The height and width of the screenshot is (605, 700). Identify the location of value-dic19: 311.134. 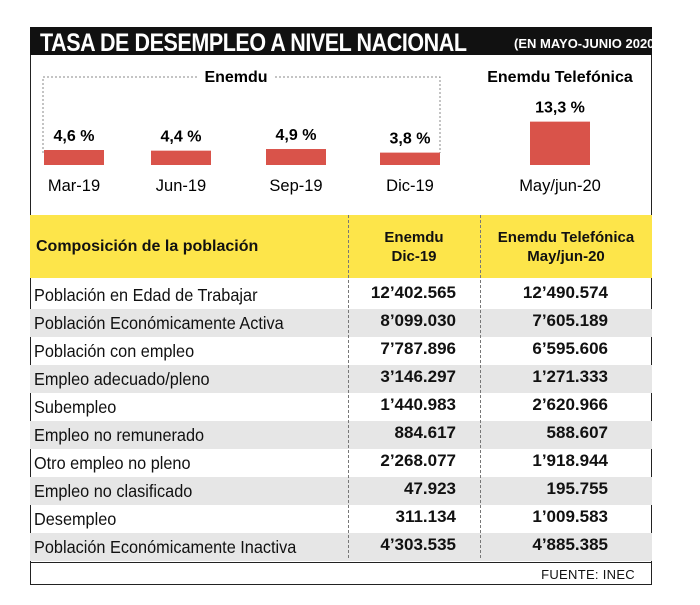
(425, 516).